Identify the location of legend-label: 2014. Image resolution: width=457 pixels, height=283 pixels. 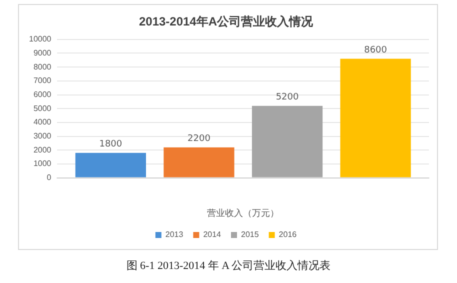
(212, 235).